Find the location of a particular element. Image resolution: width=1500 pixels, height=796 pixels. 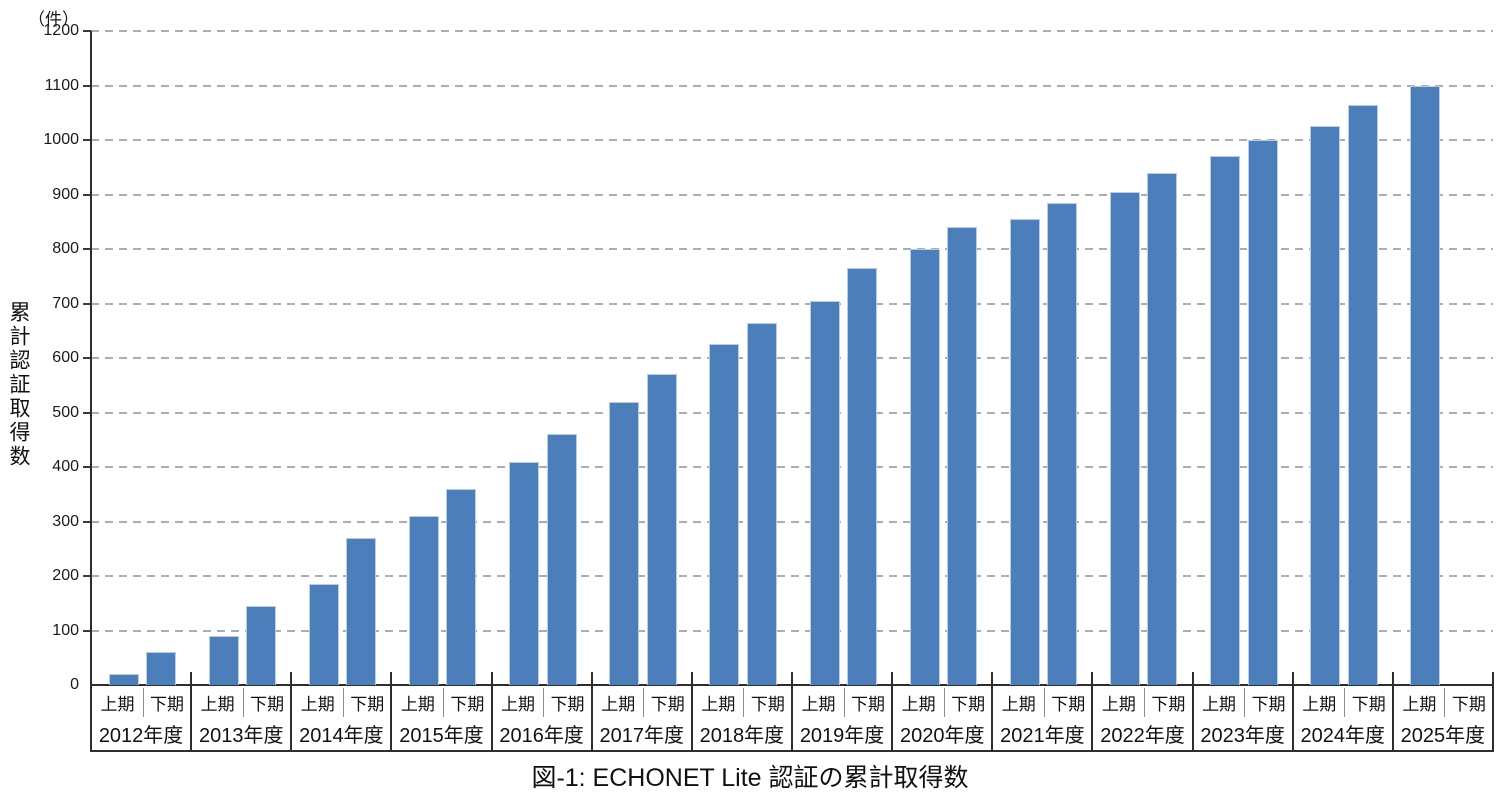

y-tick-label: 0 is located at coordinates (74, 684).